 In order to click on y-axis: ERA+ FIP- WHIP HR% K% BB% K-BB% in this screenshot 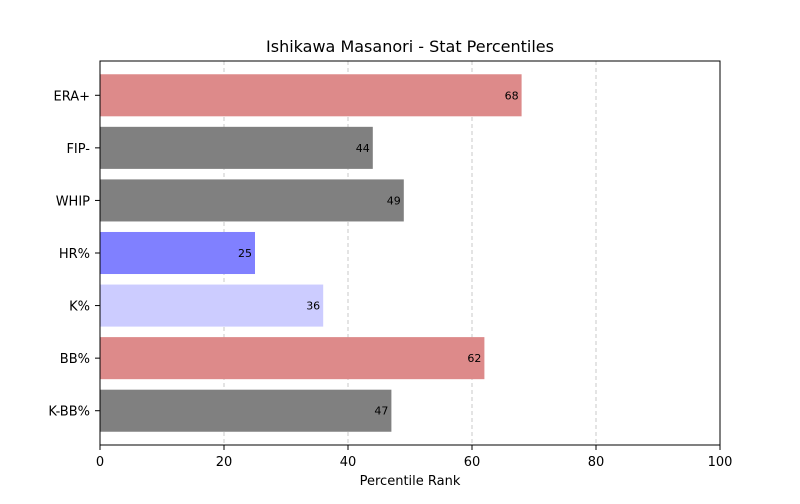, I will do `click(74, 254)`.